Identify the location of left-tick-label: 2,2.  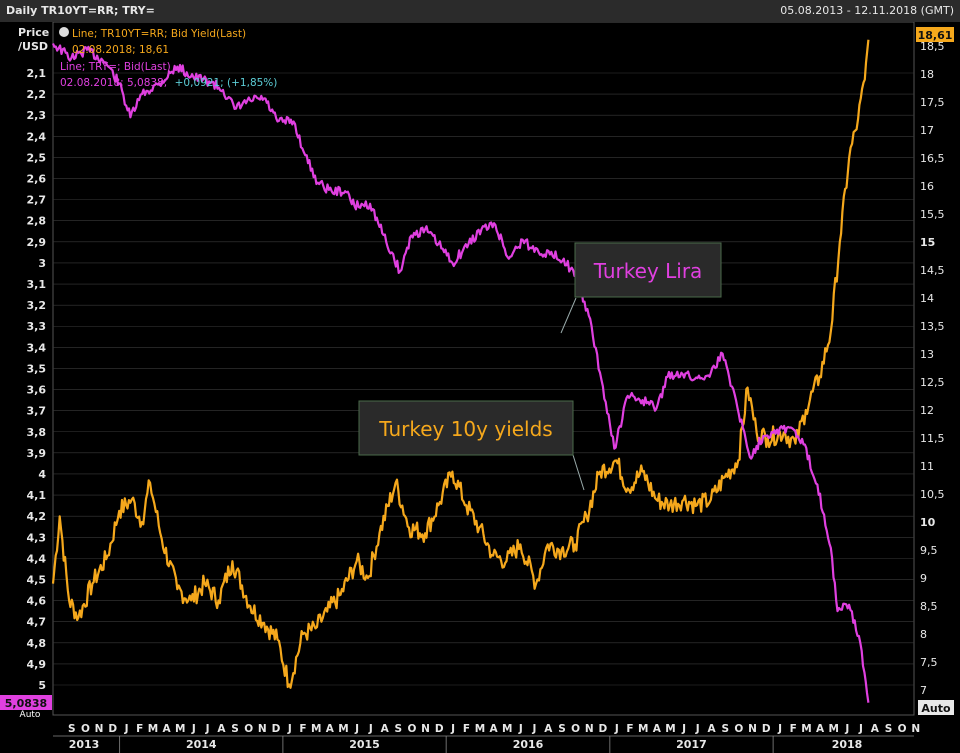
(37, 94).